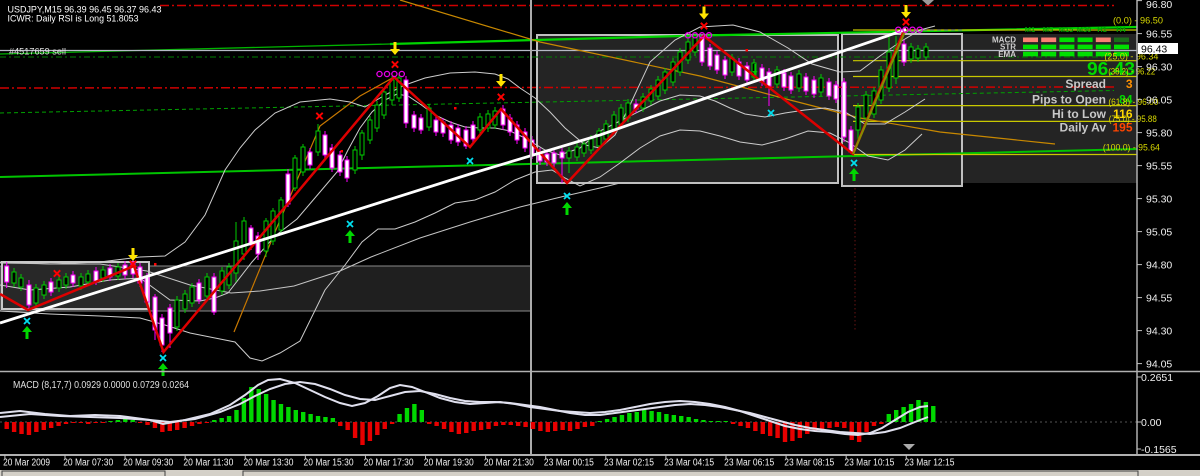 This screenshot has height=476, width=1200. Describe the element at coordinates (1126, 100) in the screenshot. I see `svg-text: 84` at that location.